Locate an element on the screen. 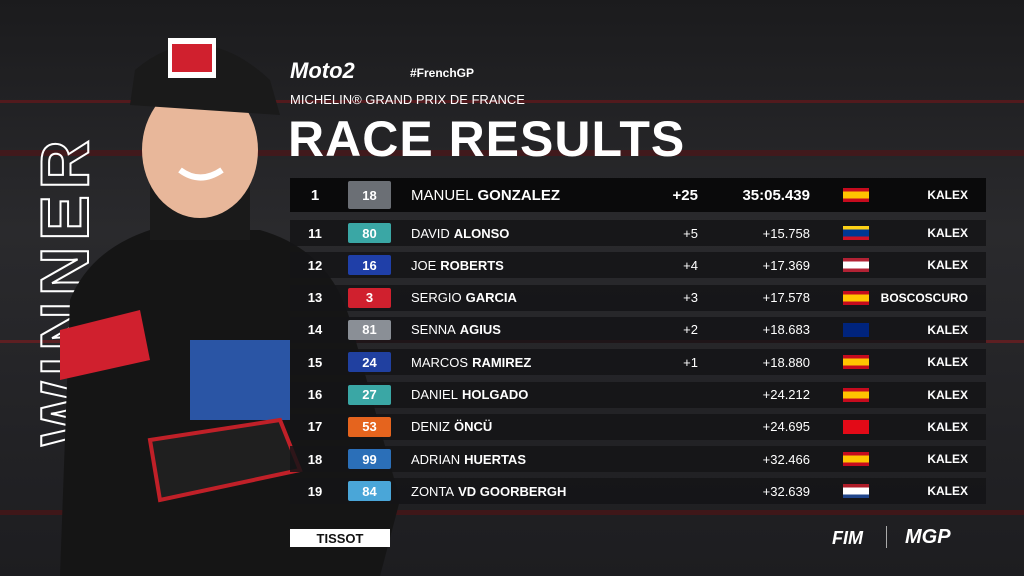 The width and height of the screenshot is (1024, 576). result-row: 14 81 SENNA AGIUS +2 +18.683 KALEX is located at coordinates (638, 329).